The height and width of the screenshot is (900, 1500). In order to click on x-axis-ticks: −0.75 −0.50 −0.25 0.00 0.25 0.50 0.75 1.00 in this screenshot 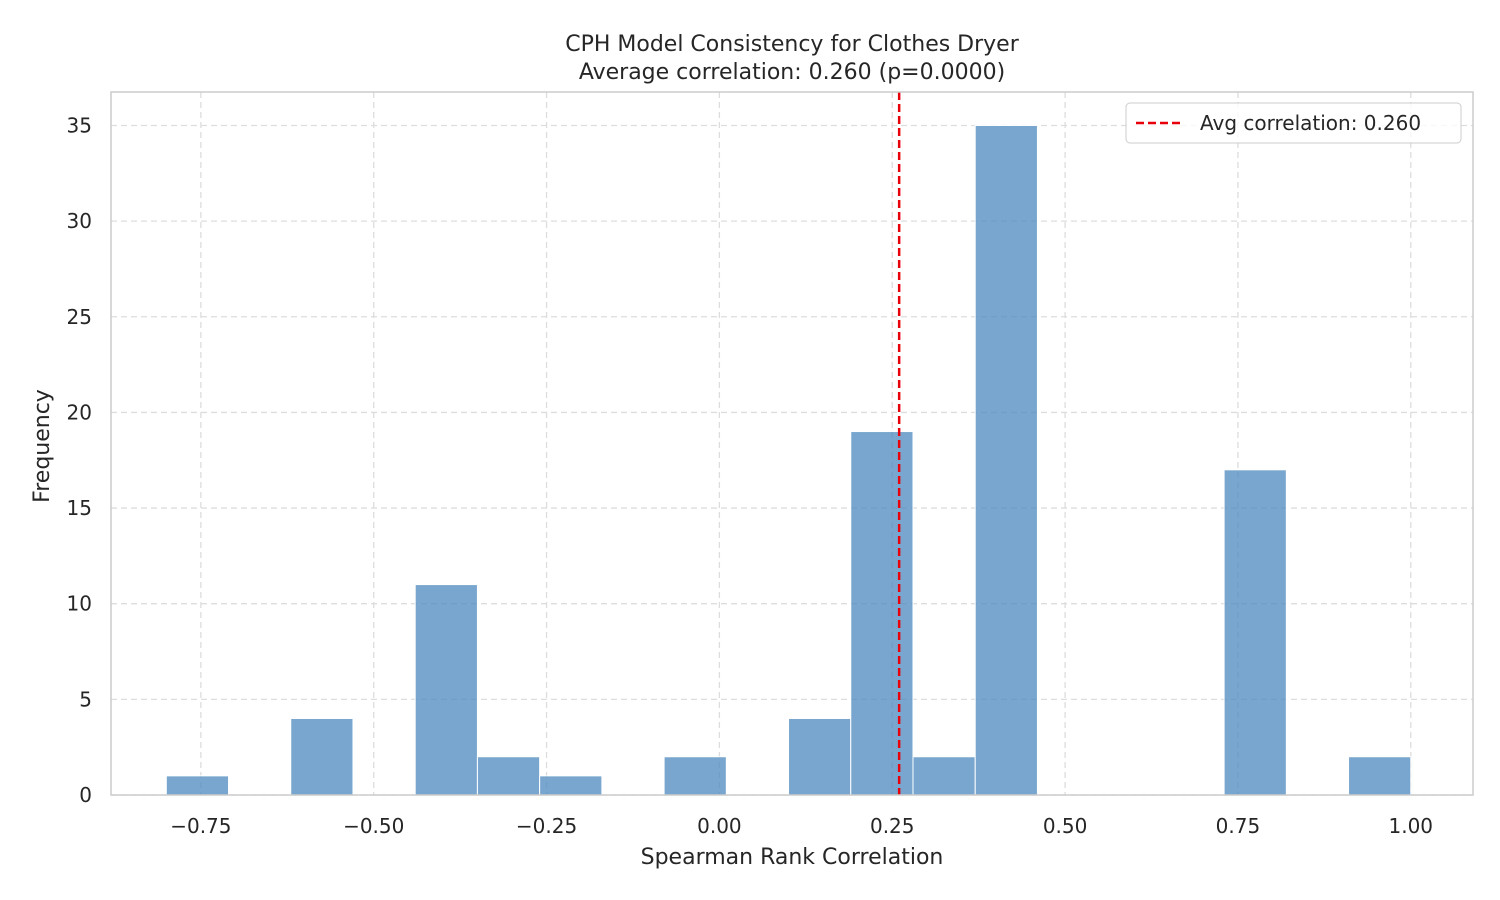, I will do `click(801, 826)`.